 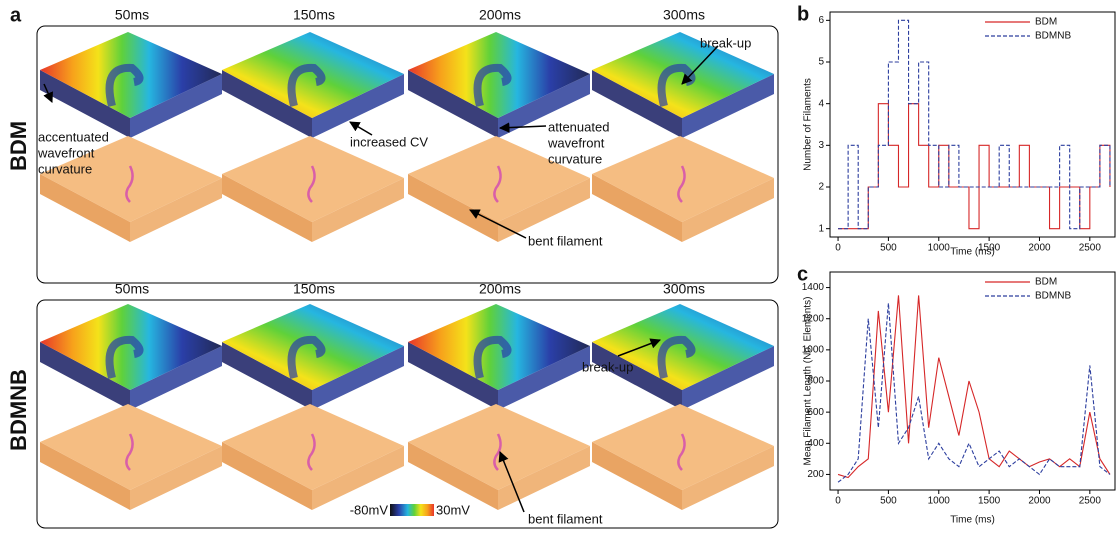 What do you see at coordinates (815, 474) in the screenshot?
I see `y-tick-label: 200` at bounding box center [815, 474].